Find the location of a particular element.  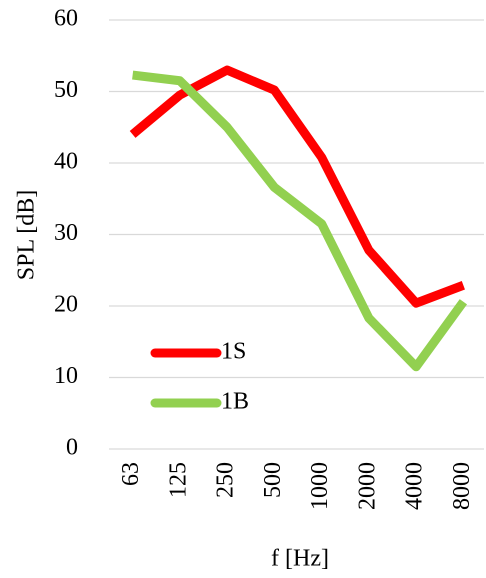

y-axis-label: SPL [dB] is located at coordinates (27, 235).